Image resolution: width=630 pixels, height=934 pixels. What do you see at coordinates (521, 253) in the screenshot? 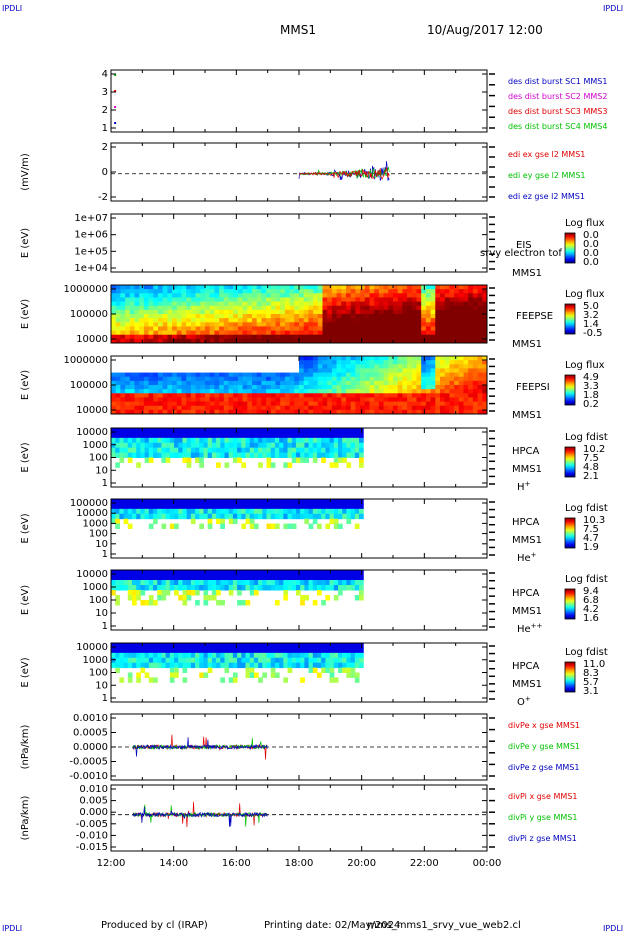
I see `overlay-label: srvy electron tof` at bounding box center [521, 253].